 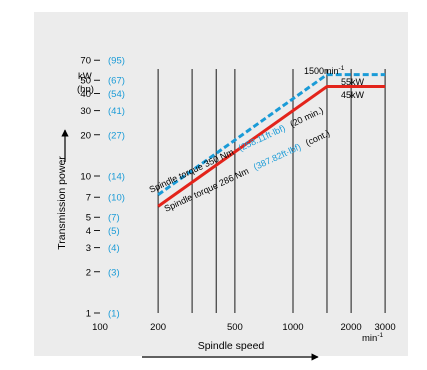 What do you see at coordinates (88, 272) in the screenshot?
I see `y-tick-label-kw: 2` at bounding box center [88, 272].